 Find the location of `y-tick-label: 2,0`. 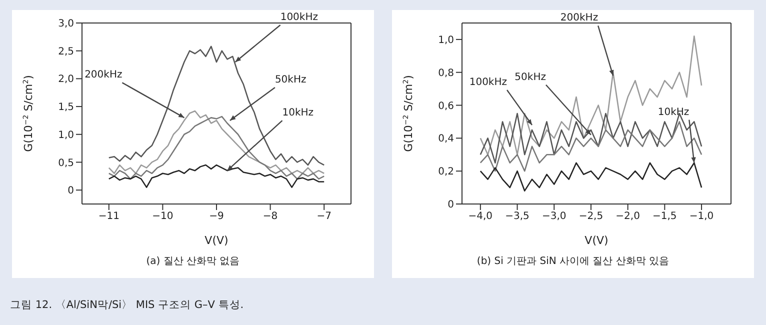

y-tick-label: 2,0 is located at coordinates (66, 80).